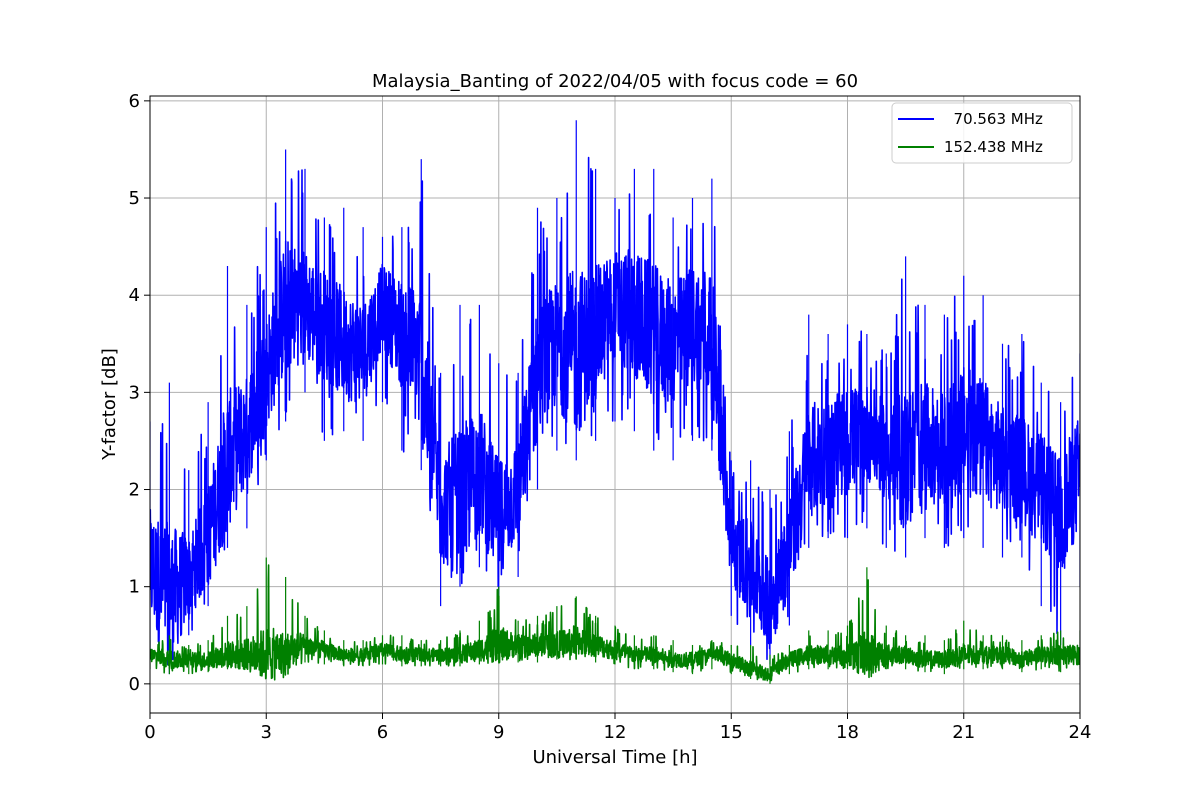 The image size is (1200, 800). I want to click on legend-label-152mhz: 152.438 MHz, so click(993, 147).